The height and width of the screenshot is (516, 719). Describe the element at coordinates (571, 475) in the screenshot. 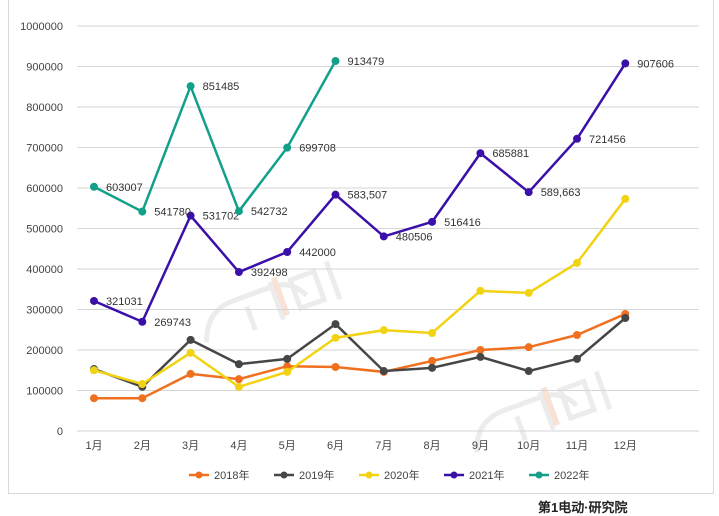

I see `legend-label: 2022年` at that location.